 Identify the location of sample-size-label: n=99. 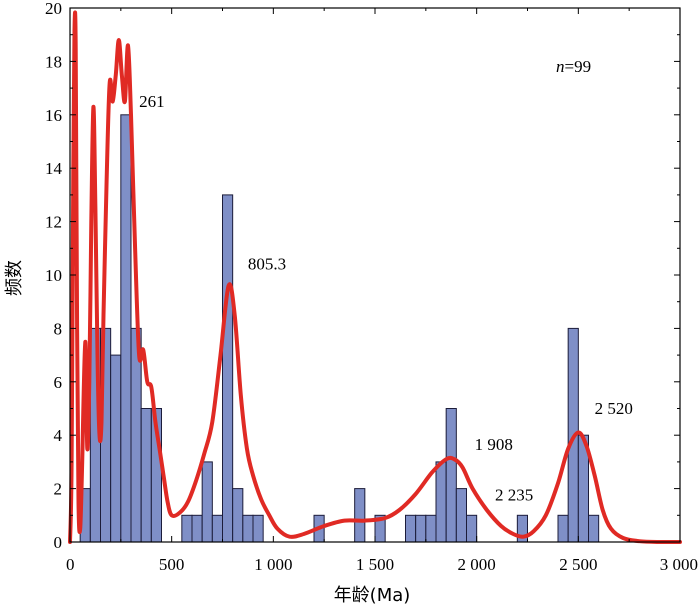
(573, 66).